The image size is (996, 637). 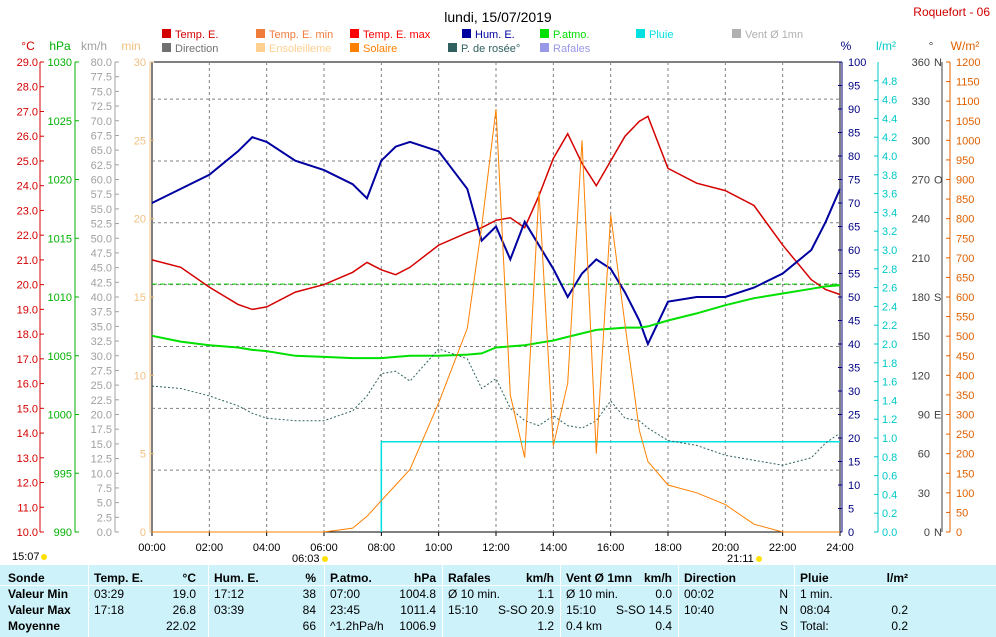 What do you see at coordinates (60, 63) in the screenshot?
I see `pressure-axis-tick-label: 1030` at bounding box center [60, 63].